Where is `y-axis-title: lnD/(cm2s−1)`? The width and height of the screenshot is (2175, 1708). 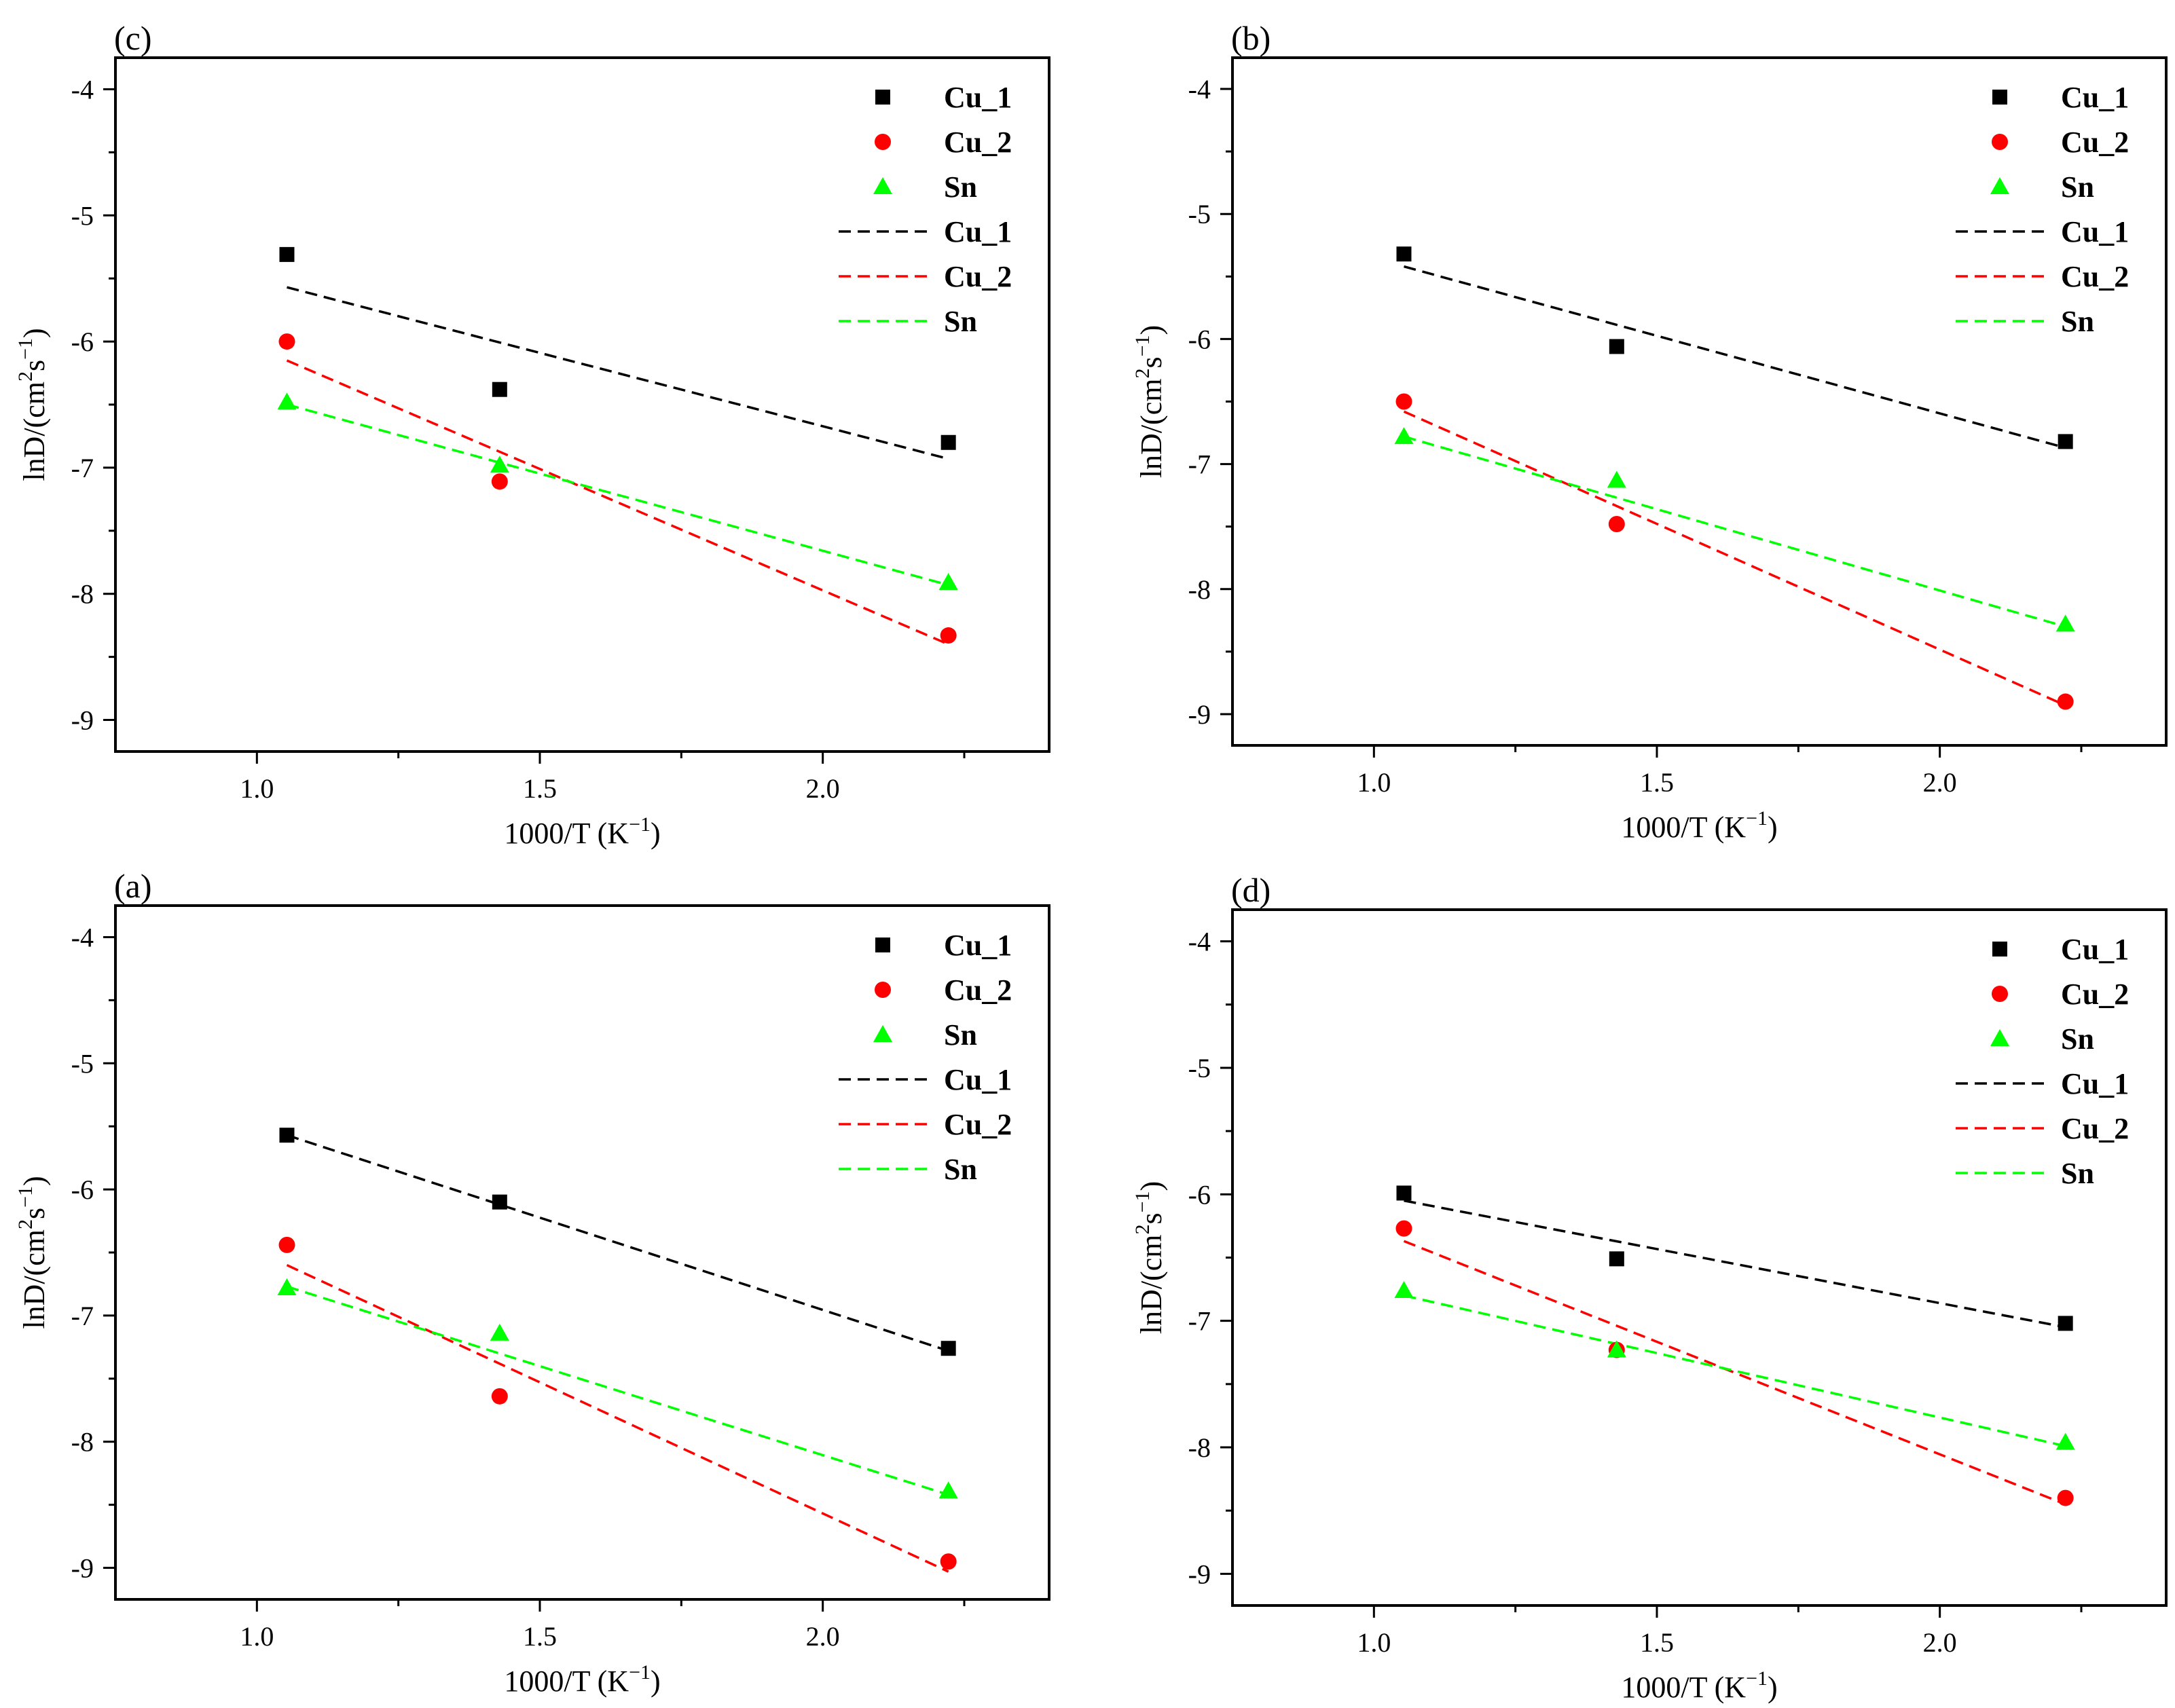
y-axis-title: lnD/(cm2s−1) is located at coordinates (32, 405).